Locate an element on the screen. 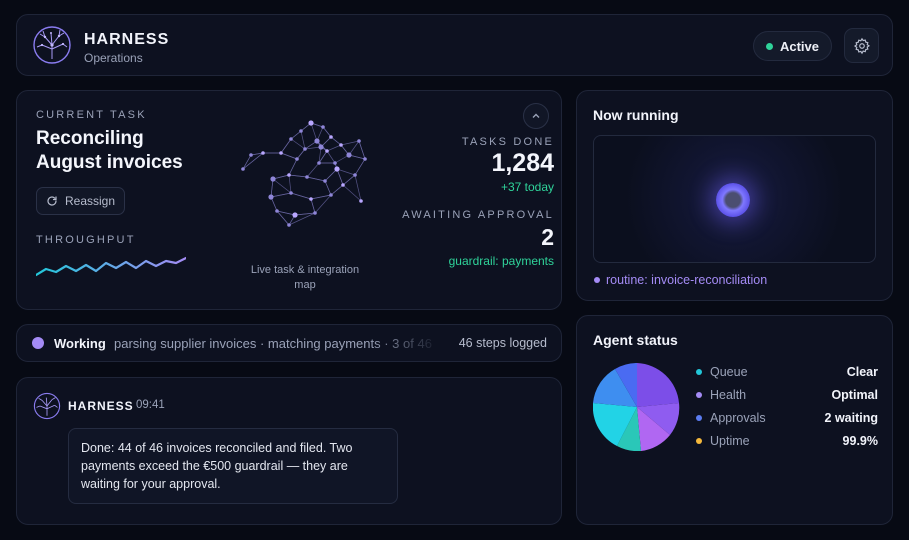 The width and height of the screenshot is (909, 540). awaiting-approval-value: 2 is located at coordinates (547, 237).